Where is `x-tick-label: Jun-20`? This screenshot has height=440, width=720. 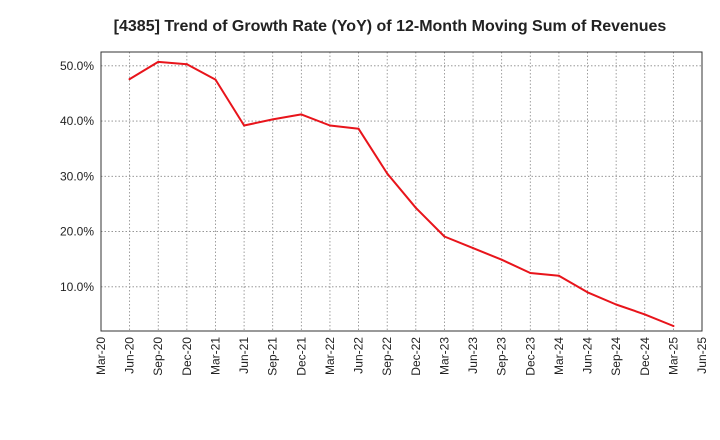 x-tick-label: Jun-20 is located at coordinates (130, 355).